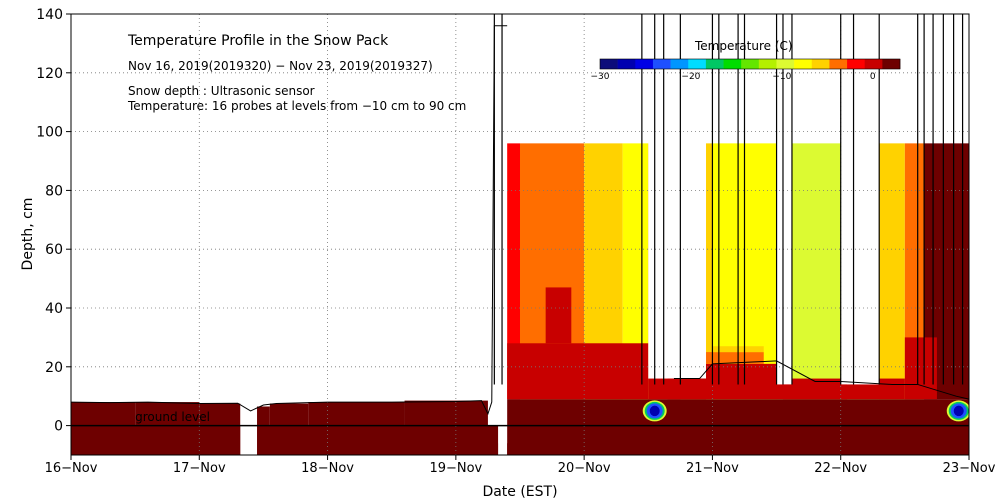  What do you see at coordinates (690, 77) in the screenshot?
I see `colorbar-tick-label: −20` at bounding box center [690, 77].